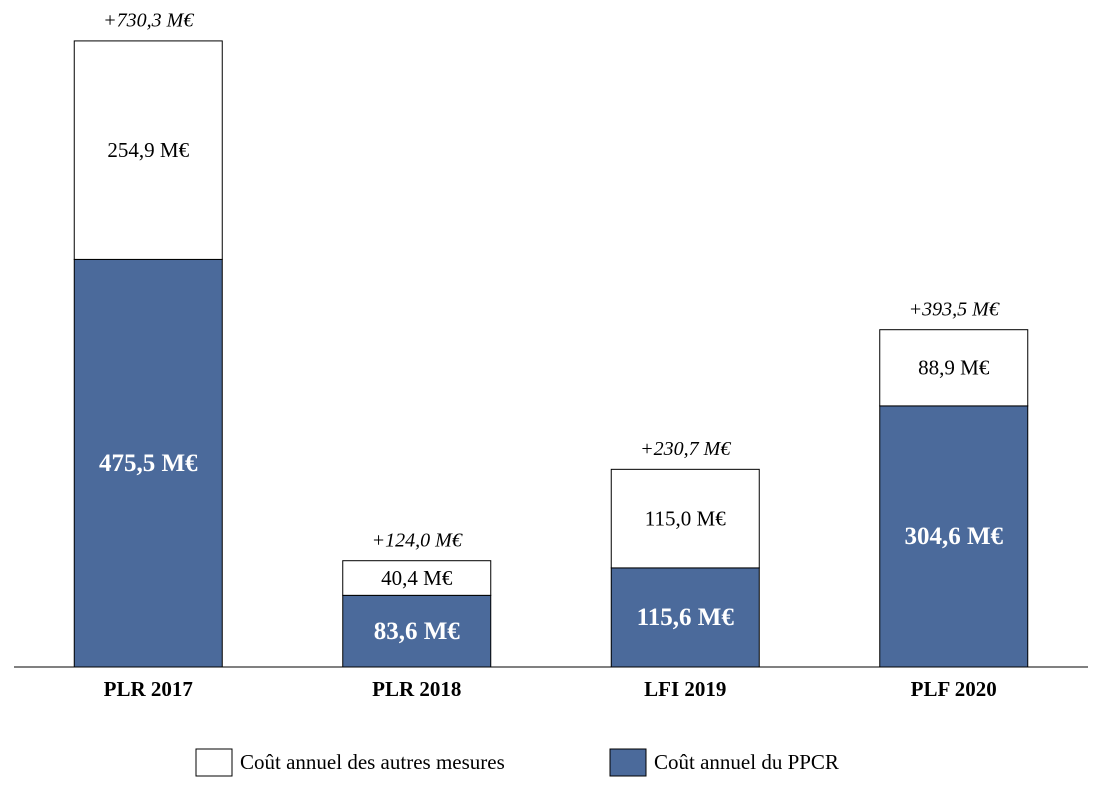 This screenshot has height=794, width=1102. What do you see at coordinates (685, 449) in the screenshot?
I see `total-label: +230,7 M€` at bounding box center [685, 449].